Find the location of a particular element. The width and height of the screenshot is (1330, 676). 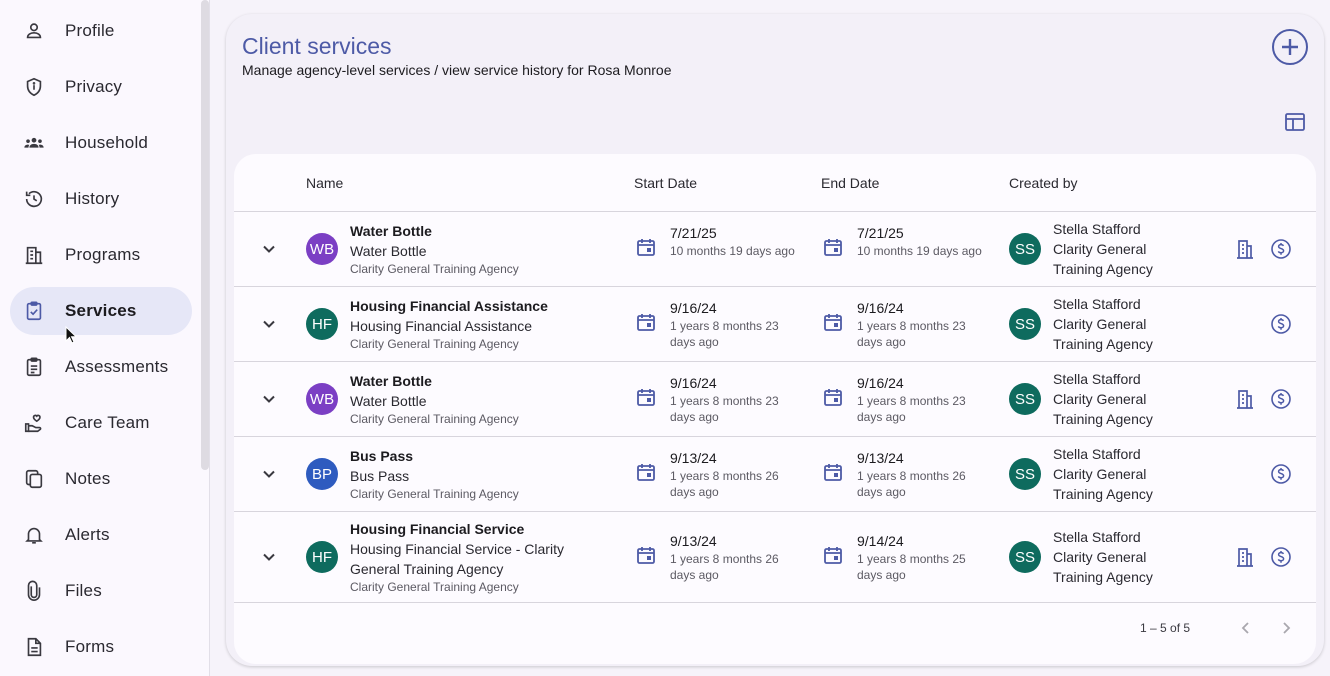

column-header-start-date: Start Date is located at coordinates (666, 183).